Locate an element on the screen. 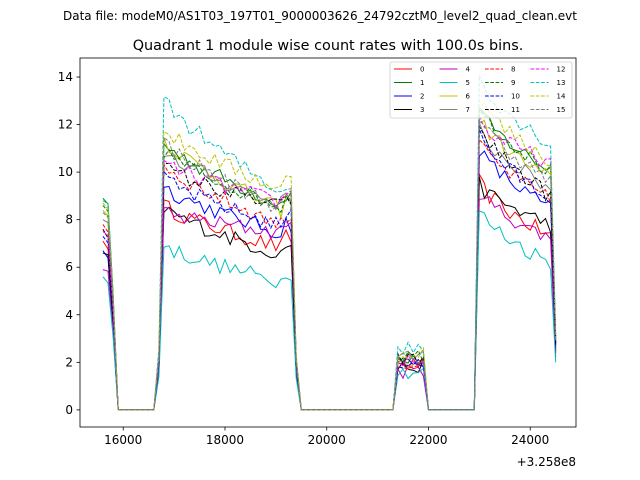 The width and height of the screenshot is (640, 480). legend-label-5: 5 is located at coordinates (468, 83).